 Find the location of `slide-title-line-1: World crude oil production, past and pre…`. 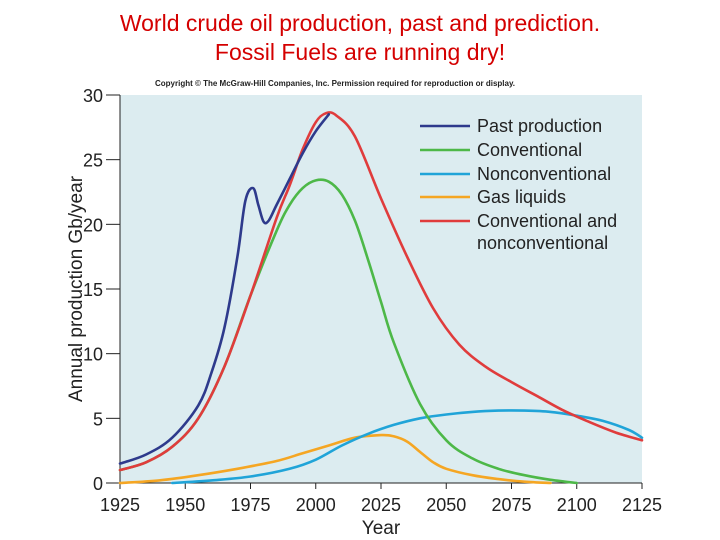

slide-title-line-1: World crude oil production, past and pre… is located at coordinates (360, 23).